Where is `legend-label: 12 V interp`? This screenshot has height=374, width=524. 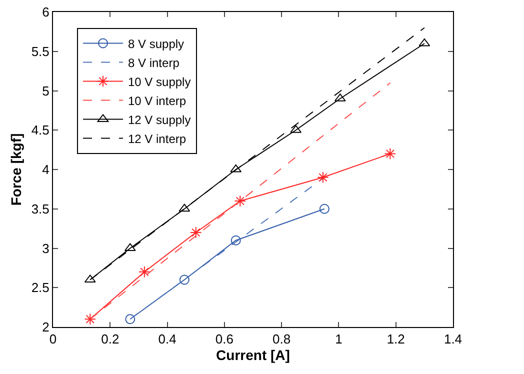
legend-label: 12 V interp is located at coordinates (157, 139).